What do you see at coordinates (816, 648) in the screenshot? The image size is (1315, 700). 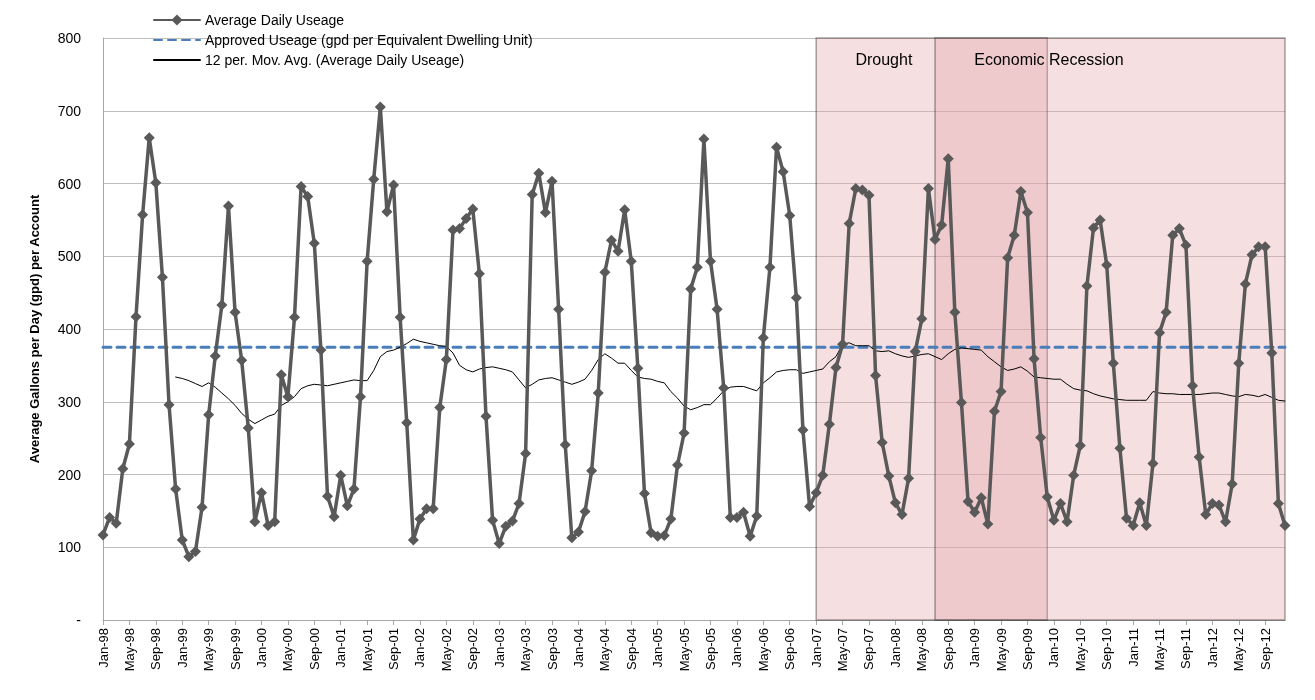 I see `x-tick-label: Jan-07` at bounding box center [816, 648].